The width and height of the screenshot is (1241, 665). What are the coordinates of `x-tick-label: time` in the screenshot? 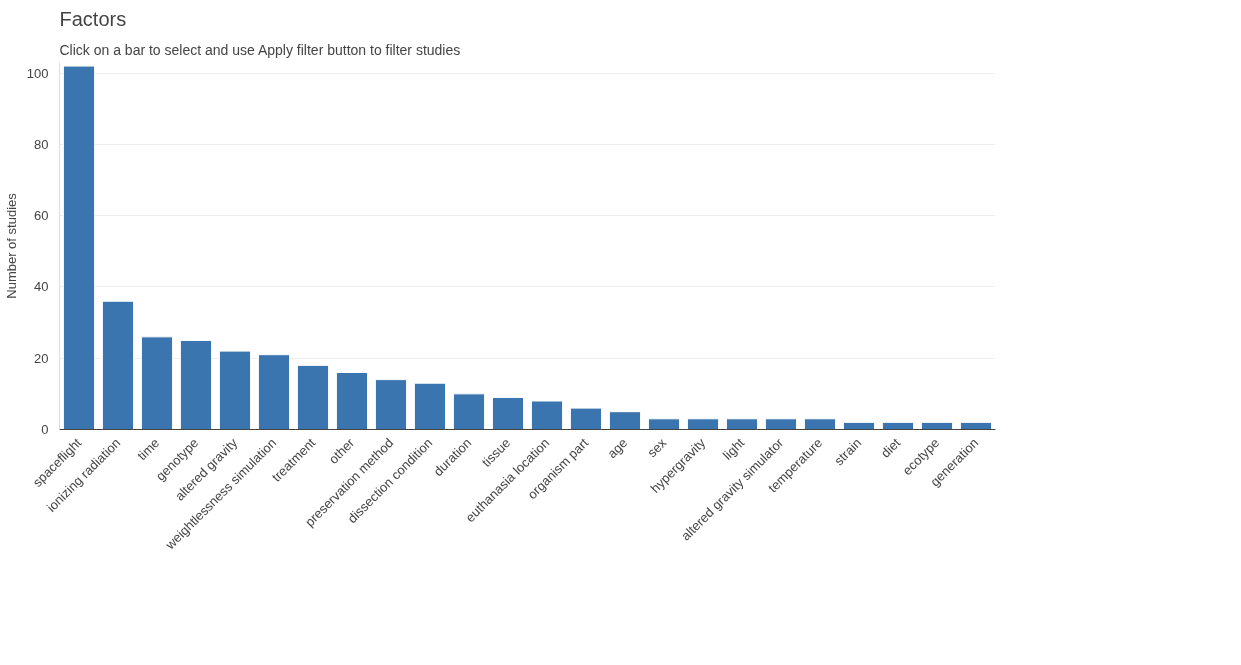 It's located at (148, 449).